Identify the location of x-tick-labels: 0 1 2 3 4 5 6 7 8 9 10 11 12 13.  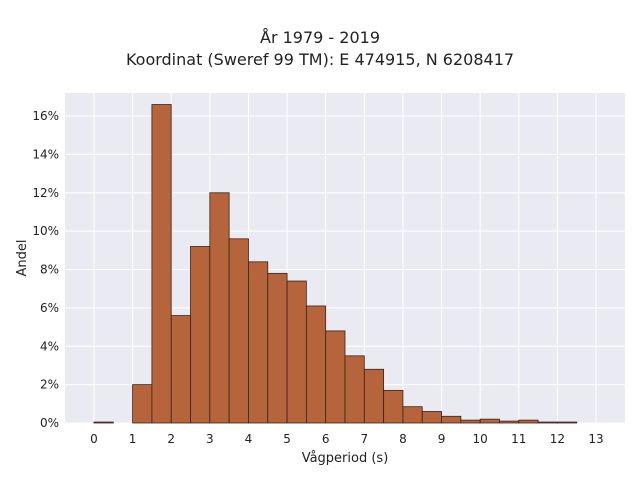
(347, 439).